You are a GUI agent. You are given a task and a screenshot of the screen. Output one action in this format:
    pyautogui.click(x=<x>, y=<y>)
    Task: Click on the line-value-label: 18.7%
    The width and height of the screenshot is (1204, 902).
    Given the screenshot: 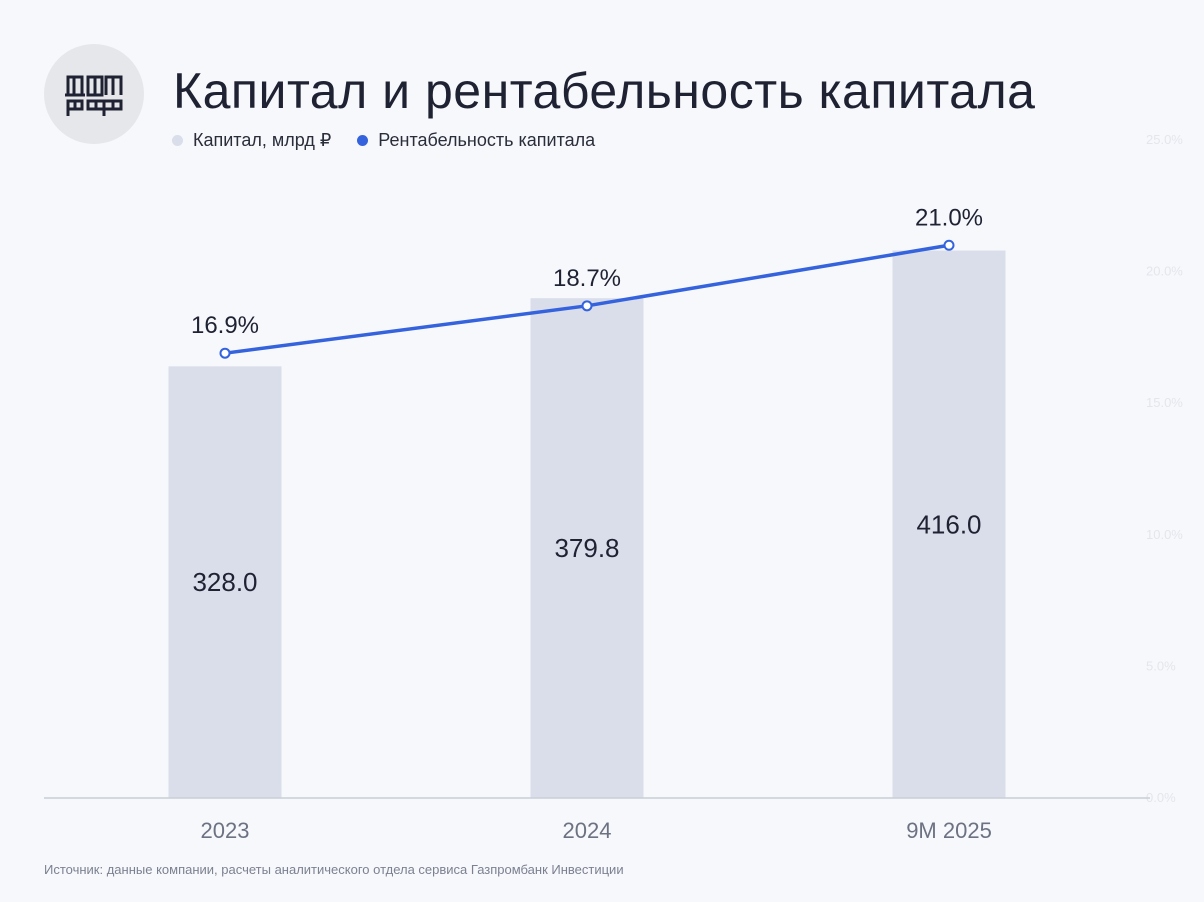 What is the action you would take?
    pyautogui.click(x=587, y=278)
    